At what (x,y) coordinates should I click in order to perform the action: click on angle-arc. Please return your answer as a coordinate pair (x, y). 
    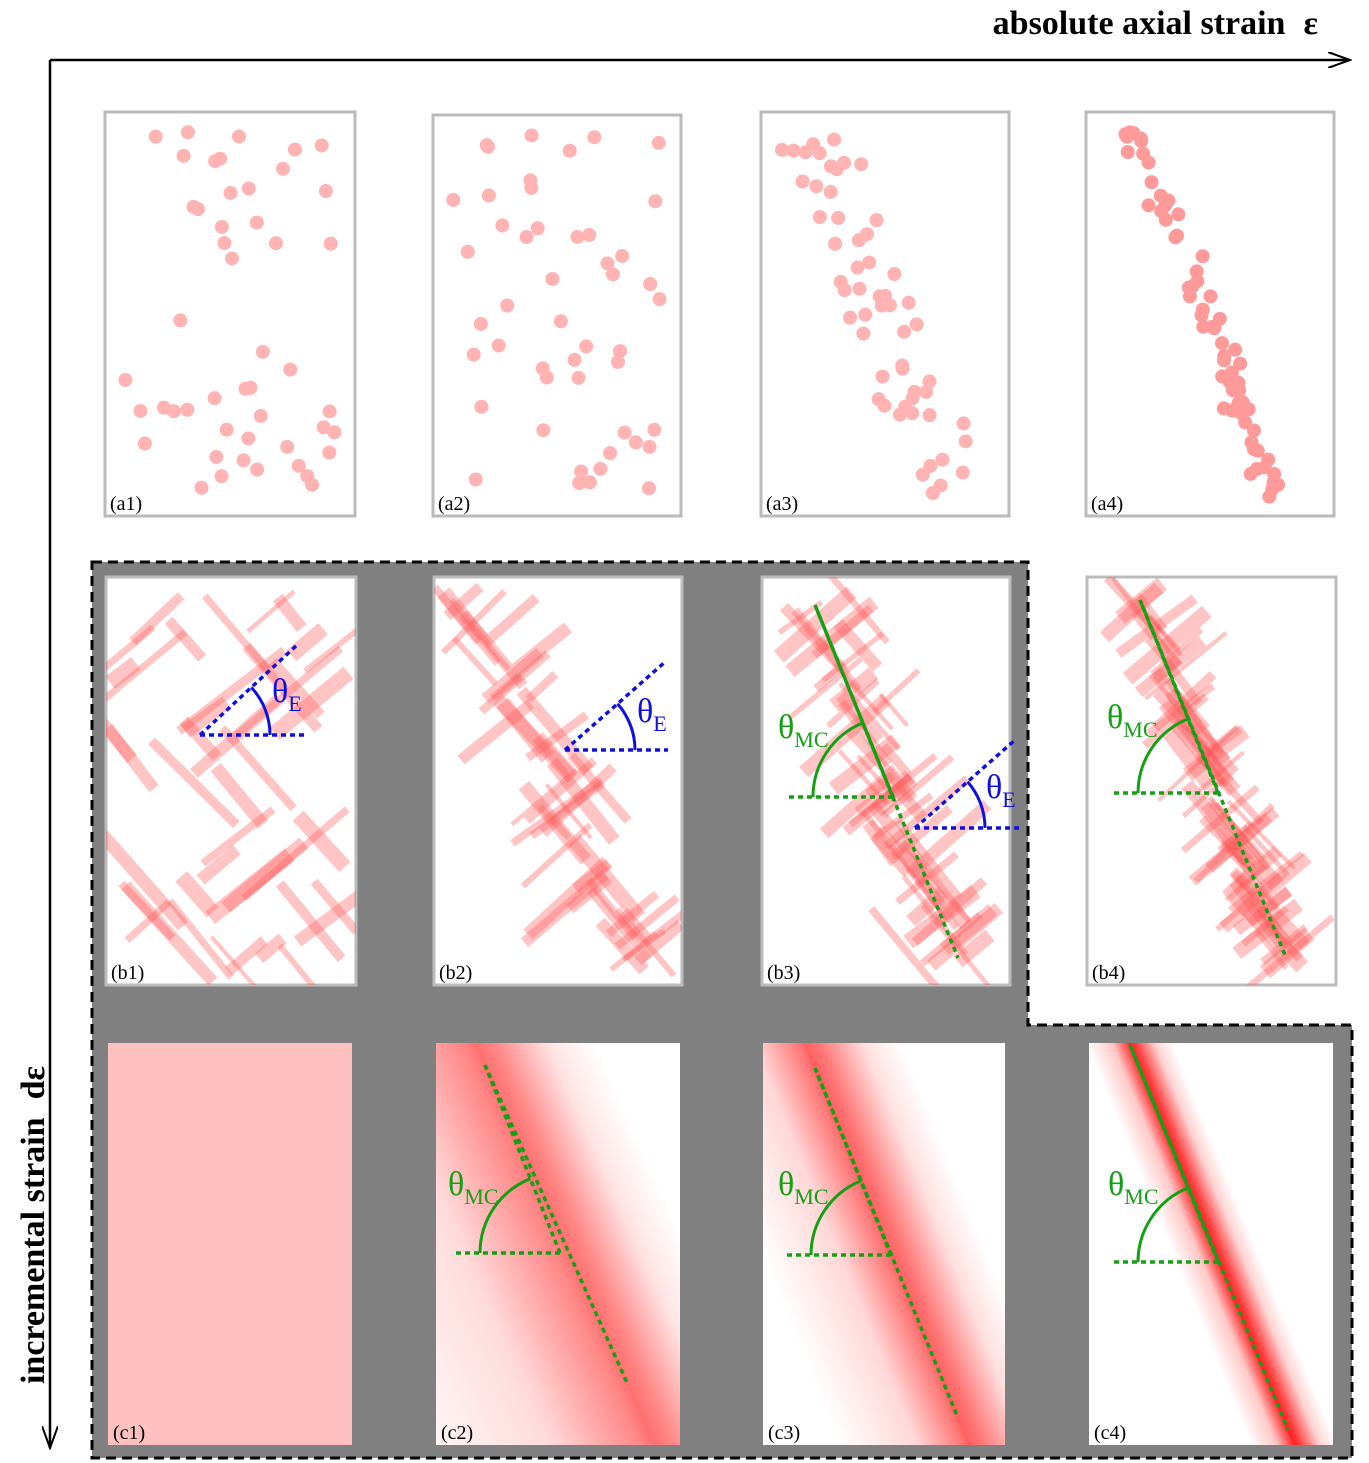
    Looking at the image, I should click on (261, 711).